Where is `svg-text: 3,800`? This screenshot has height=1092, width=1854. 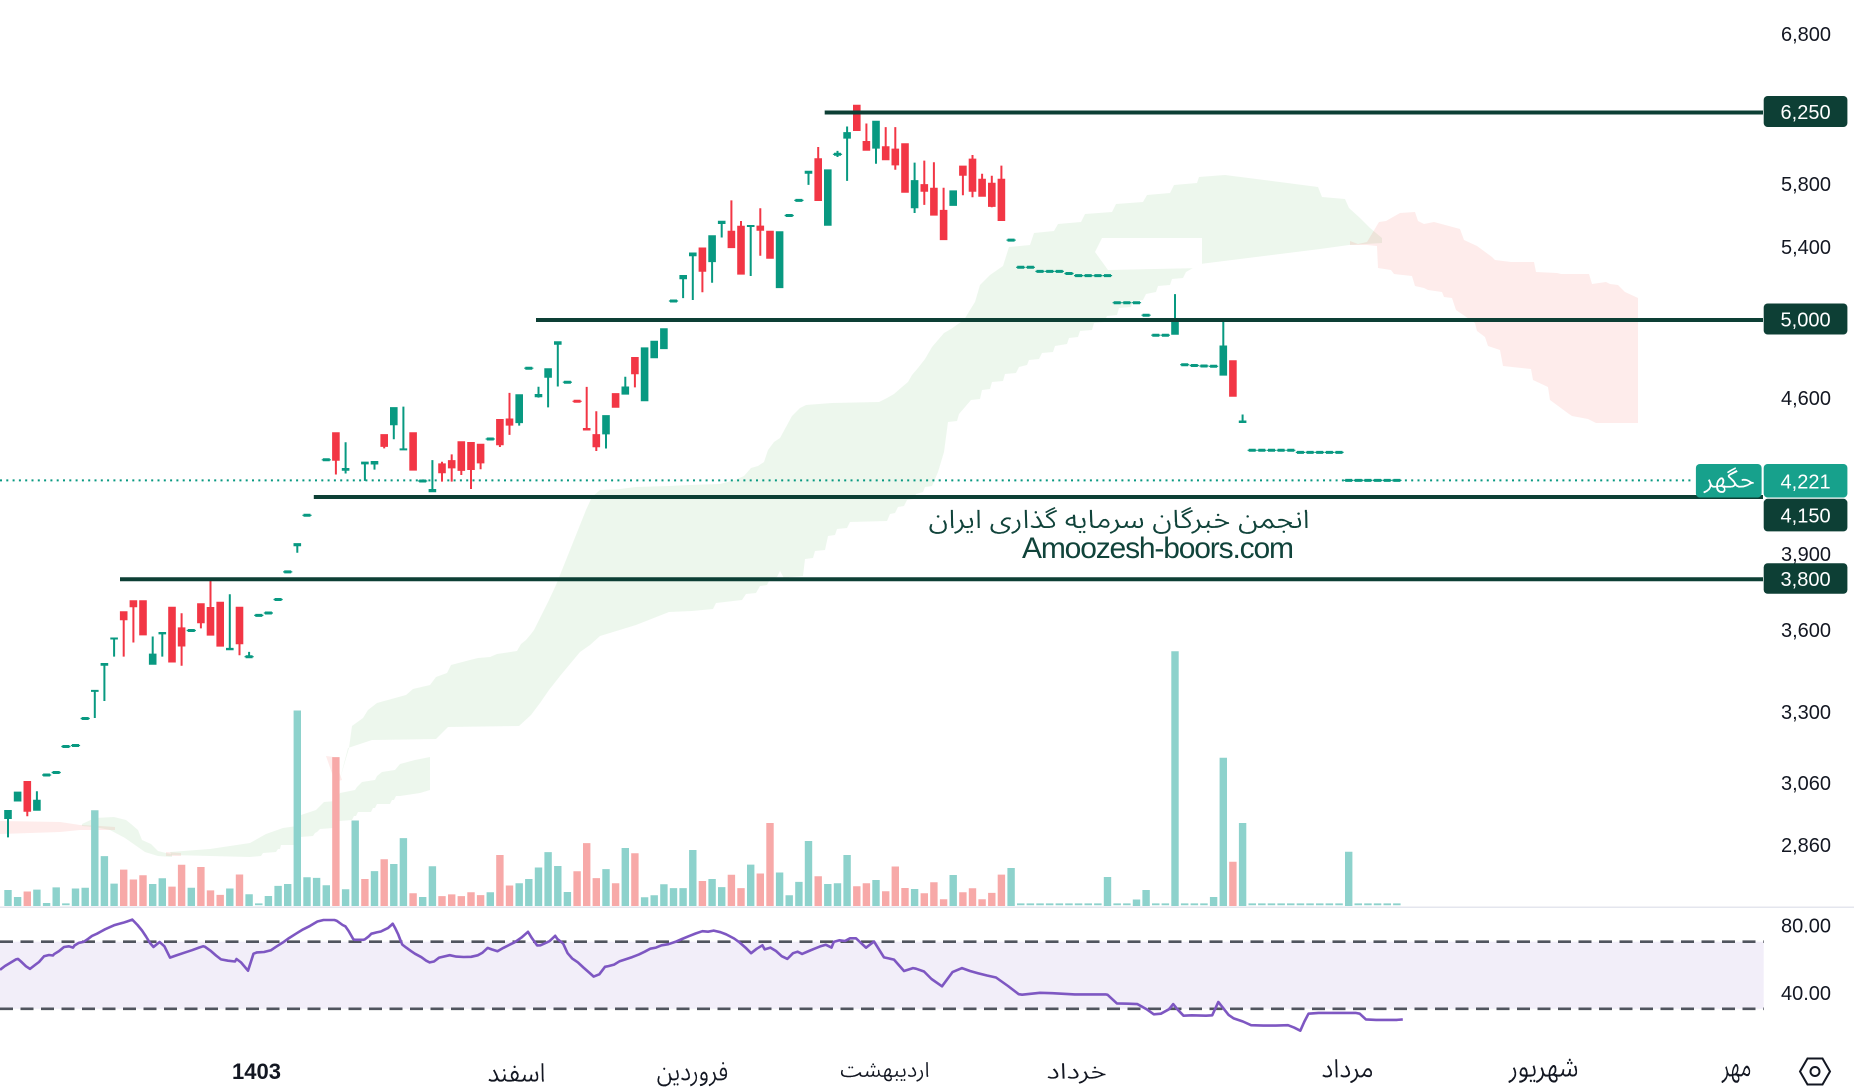 svg-text: 3,800 is located at coordinates (1806, 580).